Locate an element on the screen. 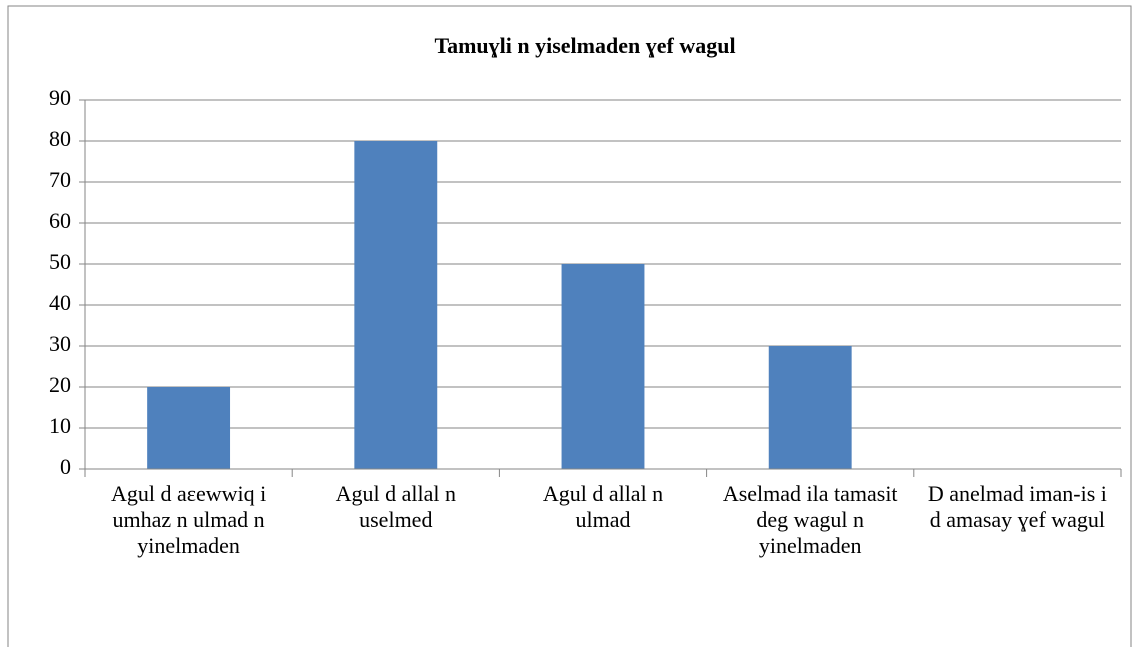  y-tick-label: 90 is located at coordinates (60, 97).